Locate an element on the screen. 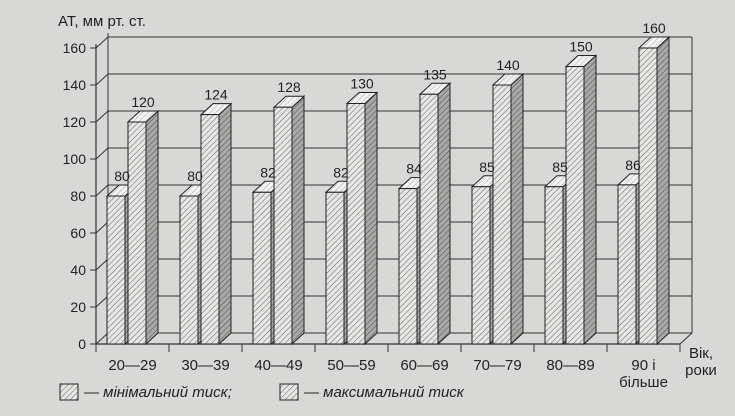  x-tick-label: 90 і is located at coordinates (643, 365).